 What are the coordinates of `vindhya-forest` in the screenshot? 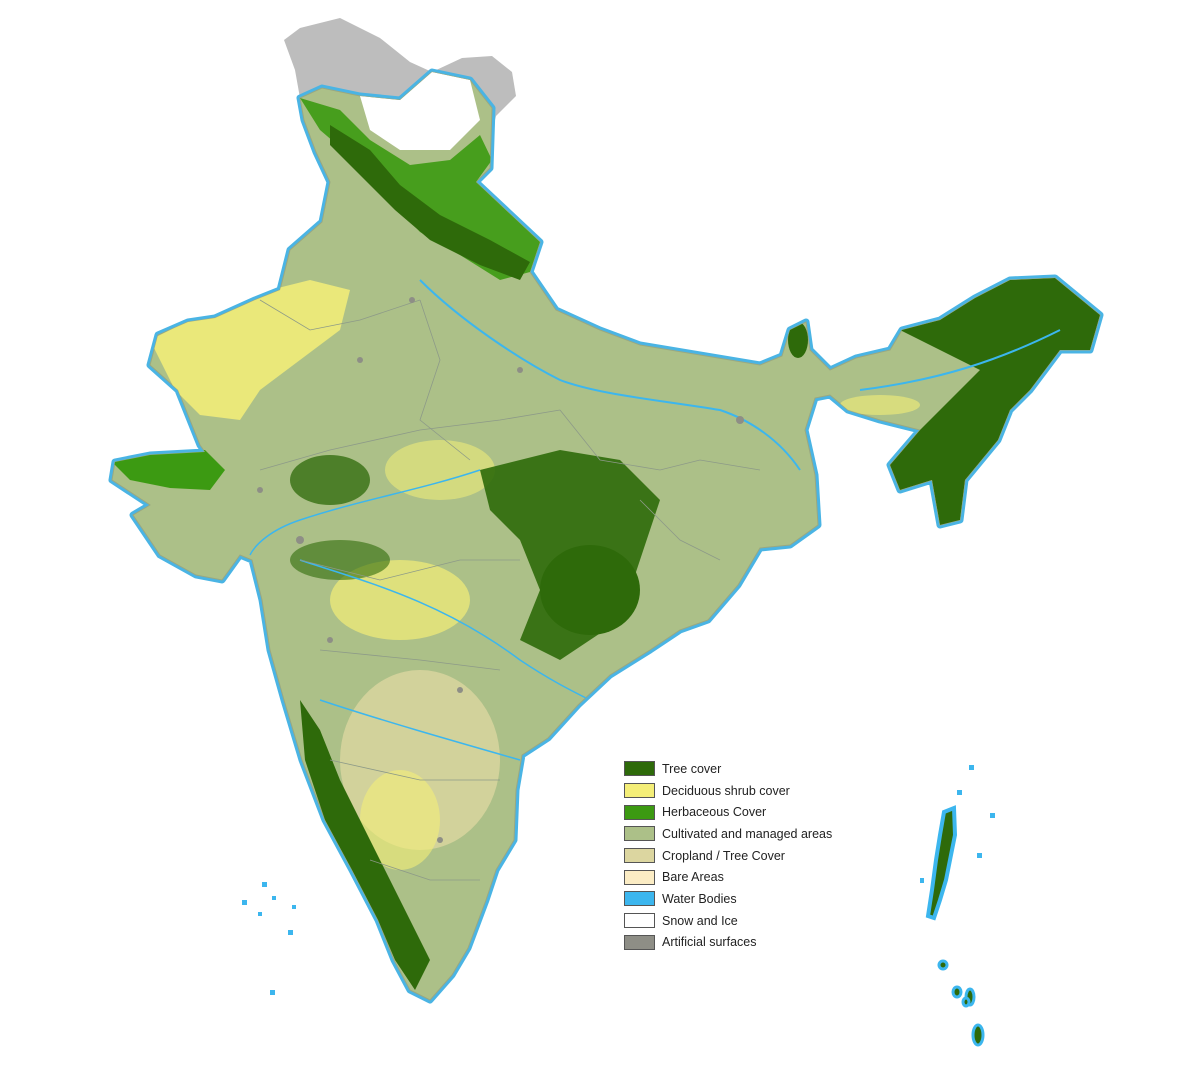 It's located at (330, 480).